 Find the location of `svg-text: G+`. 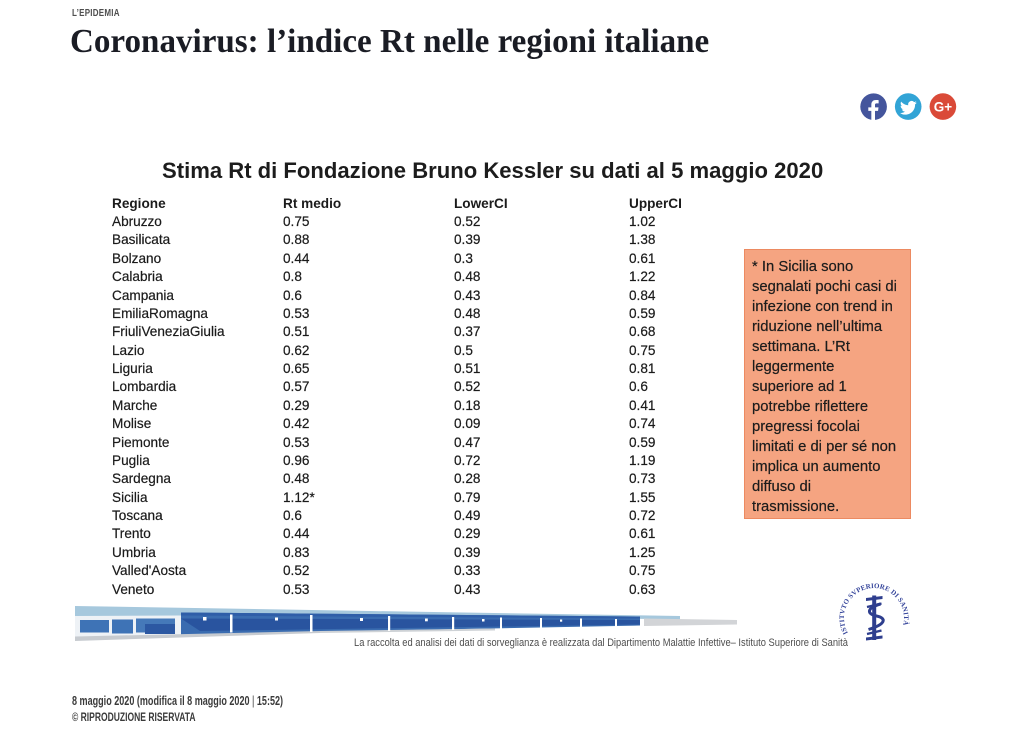

svg-text: G+ is located at coordinates (943, 106).